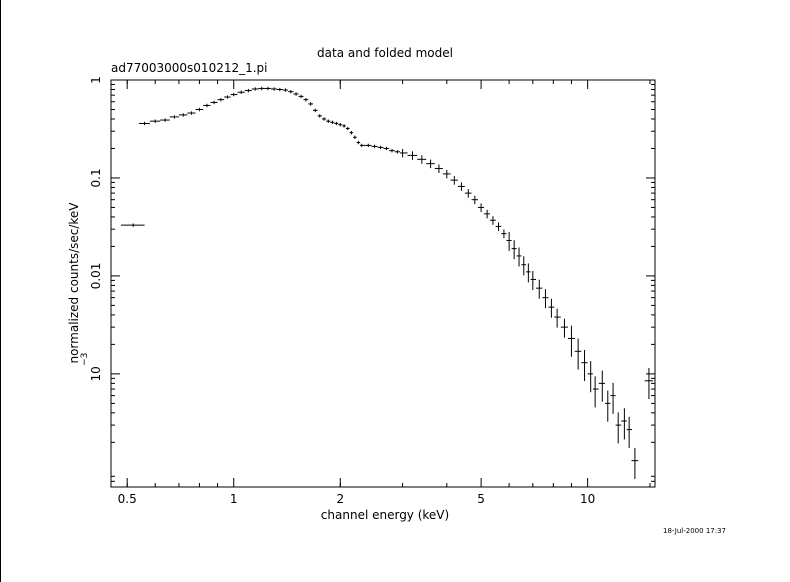  What do you see at coordinates (96, 276) in the screenshot?
I see `y-tick-label: 0.01` at bounding box center [96, 276].